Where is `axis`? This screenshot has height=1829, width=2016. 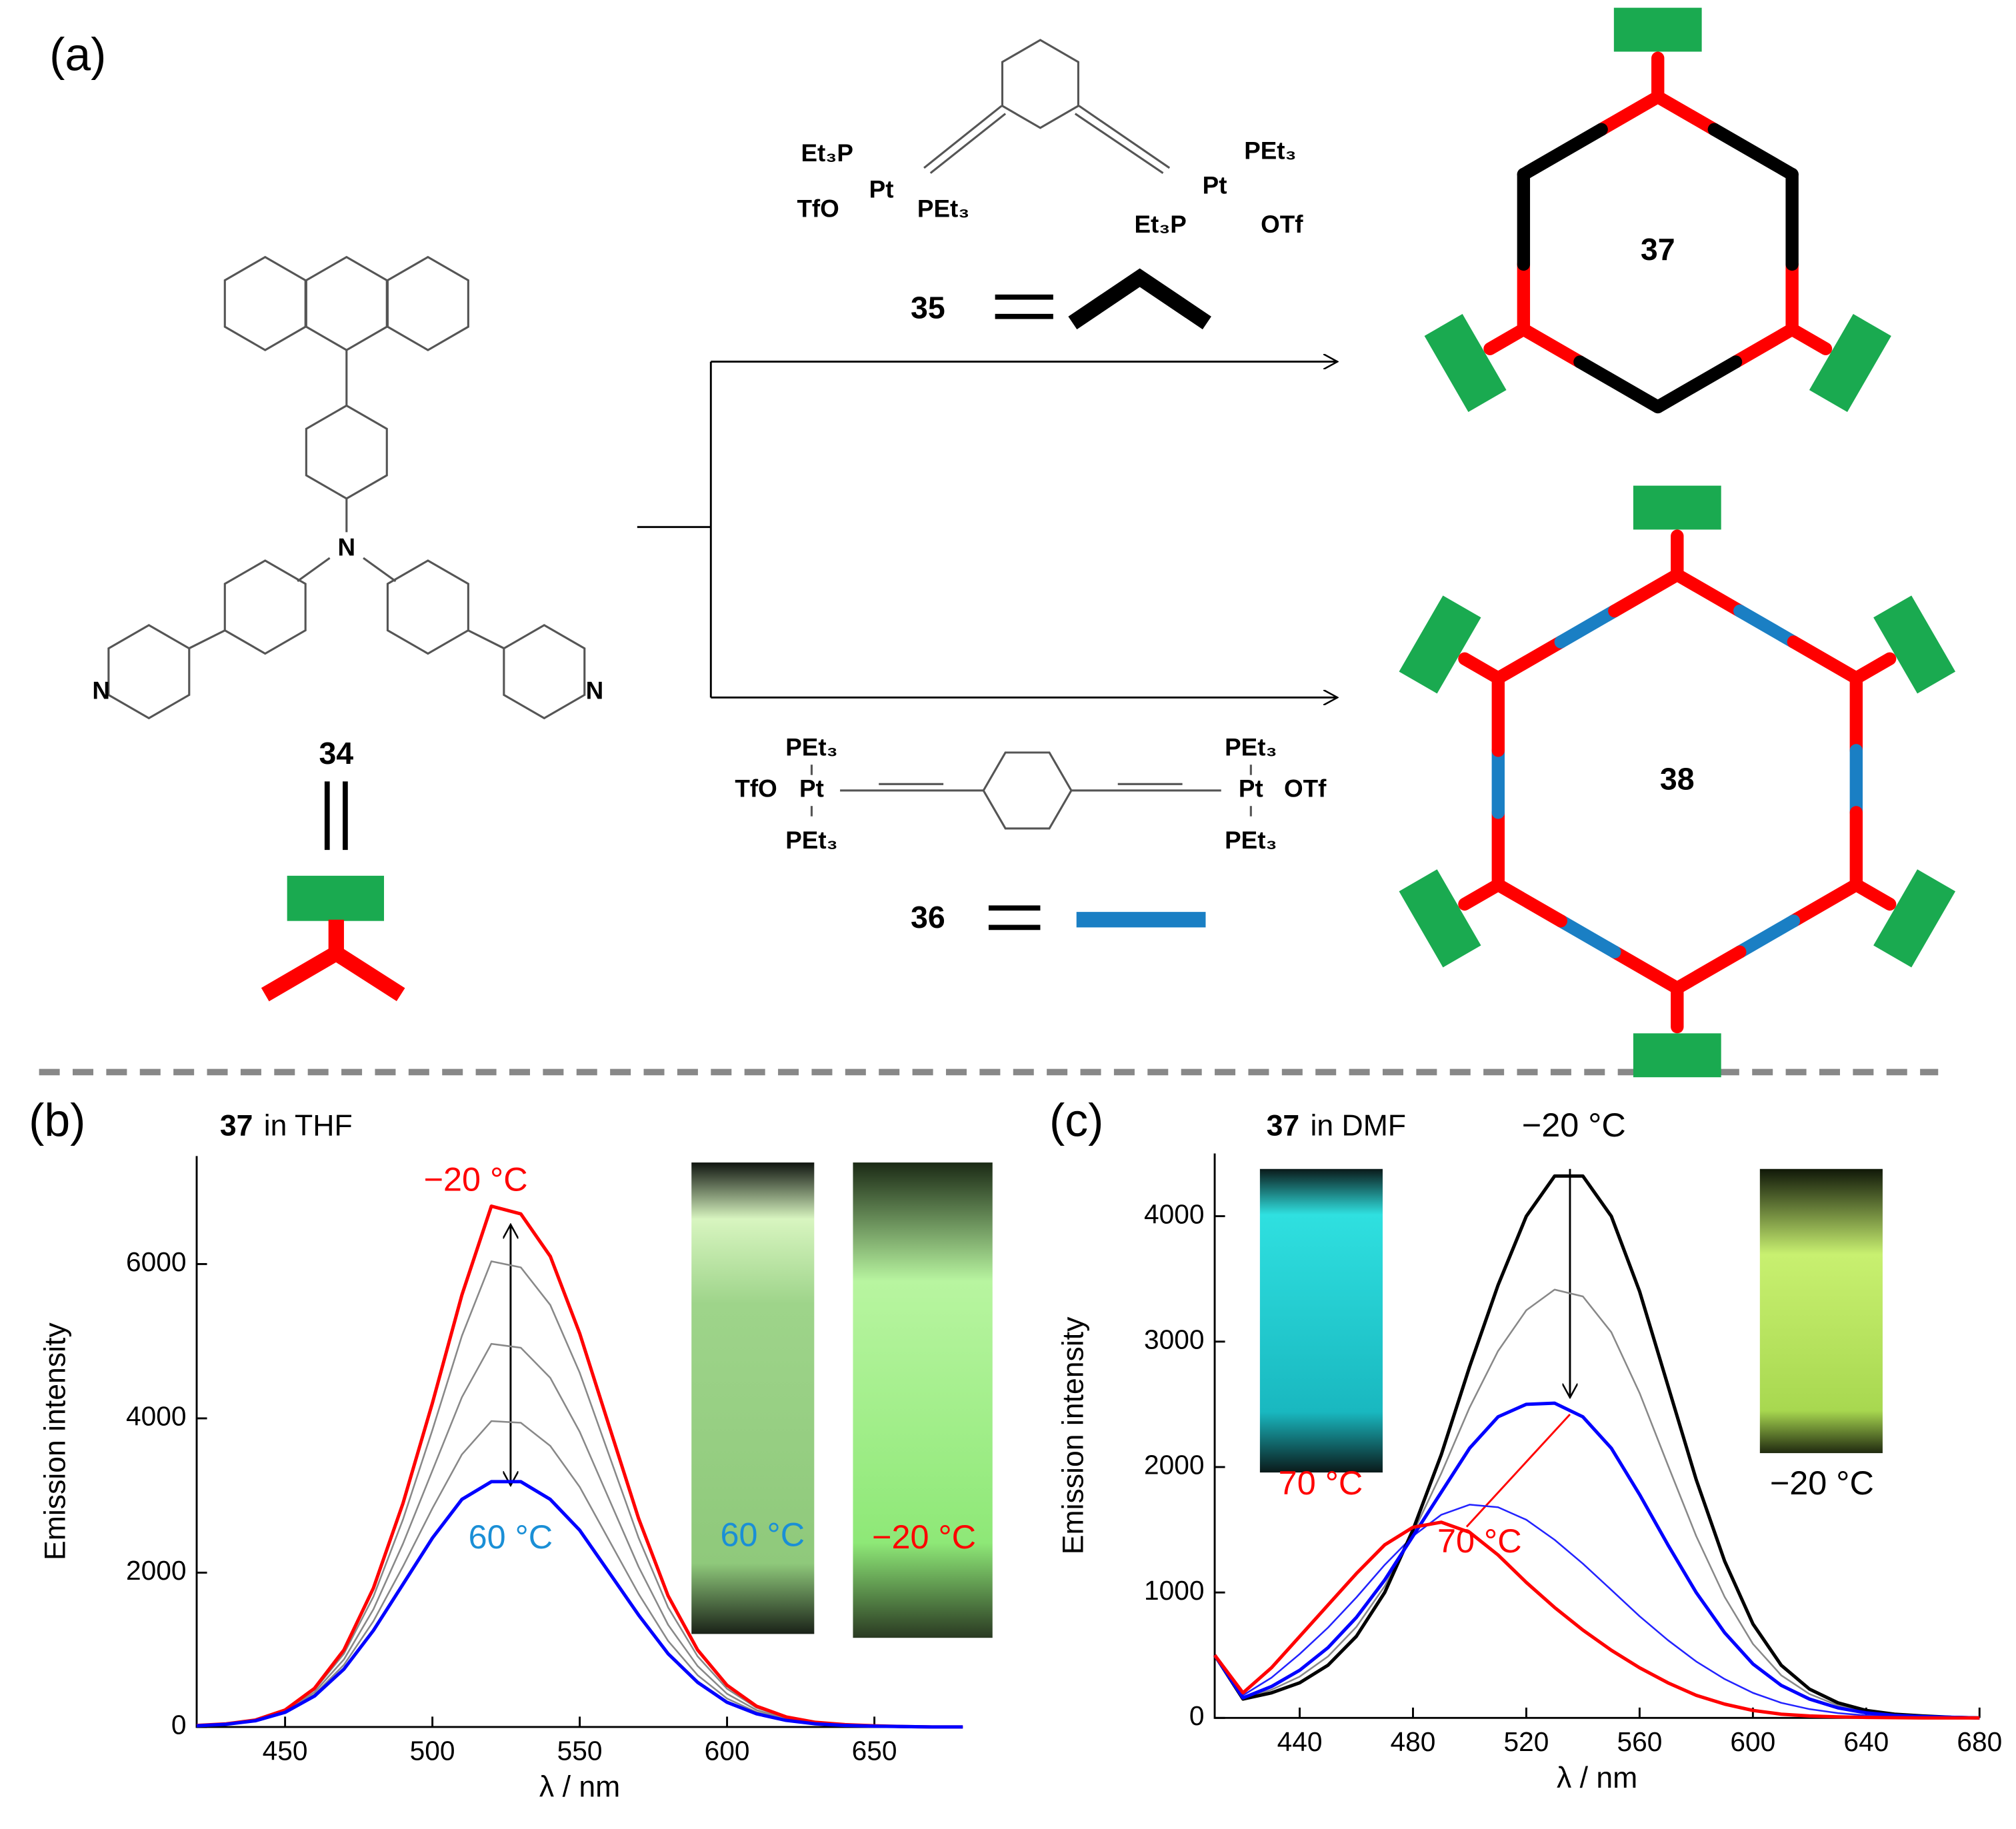
axis is located at coordinates (579, 1442).